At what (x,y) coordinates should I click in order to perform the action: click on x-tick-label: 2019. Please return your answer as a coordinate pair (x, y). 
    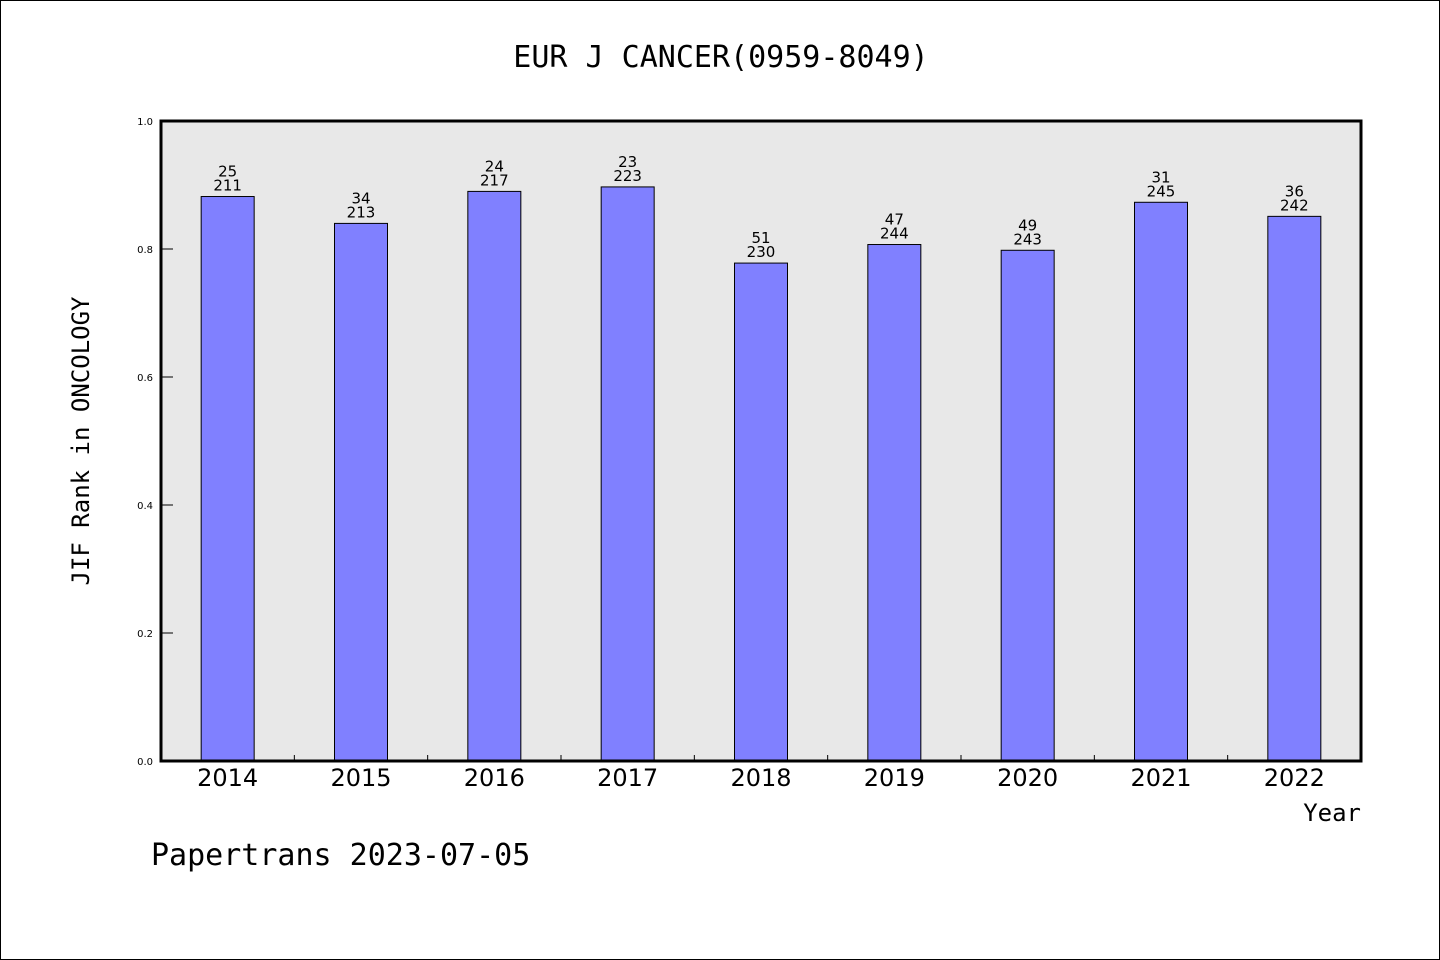
    Looking at the image, I should click on (894, 778).